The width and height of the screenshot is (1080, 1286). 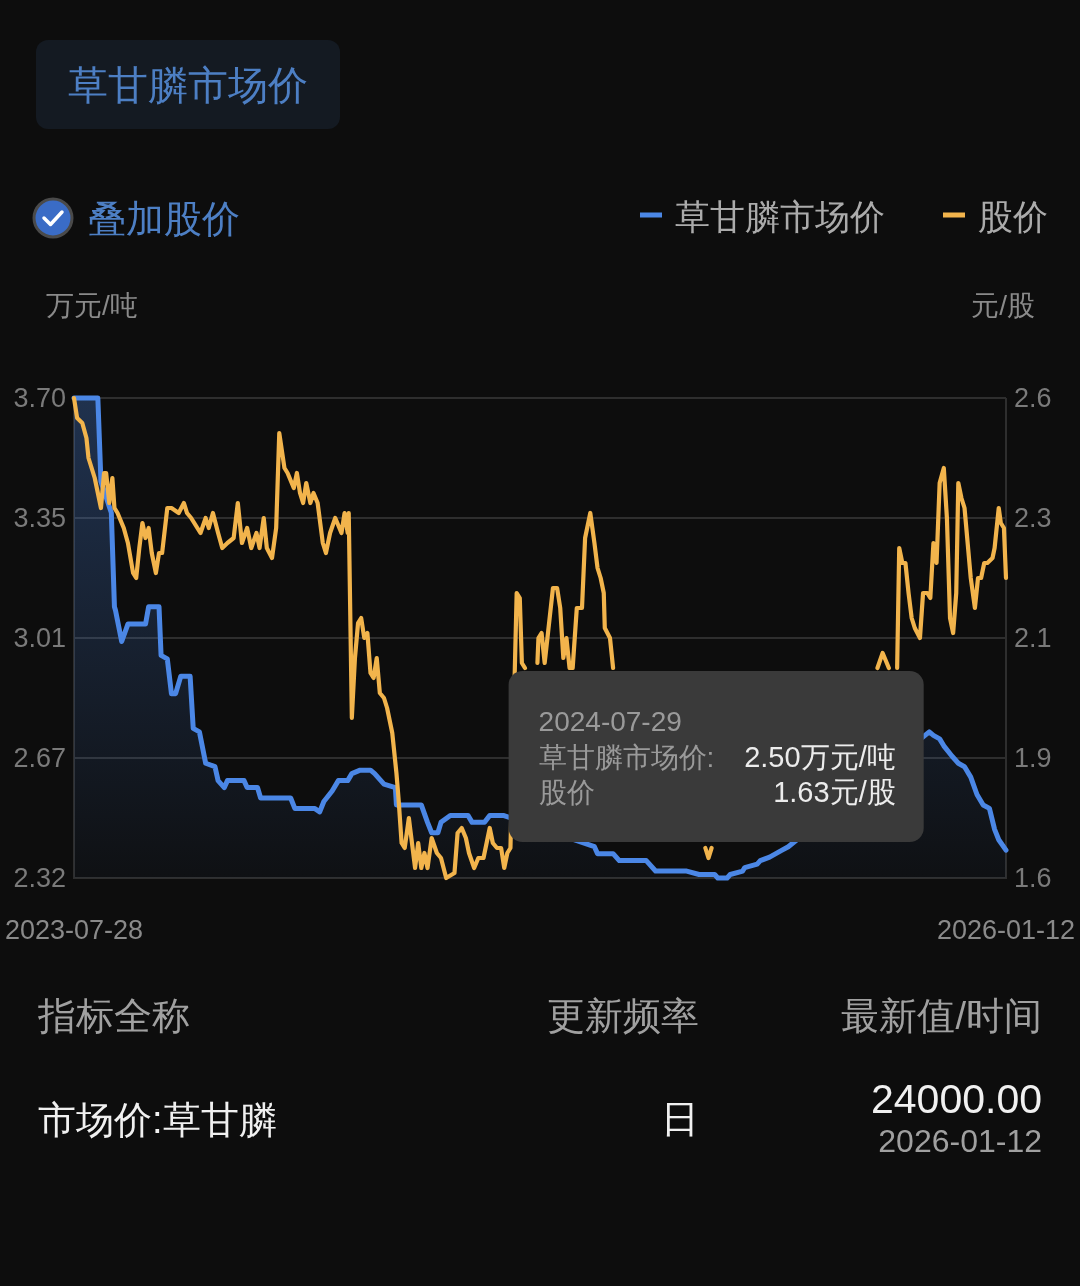 I want to click on annotation: 叠加股价, so click(x=164, y=219).